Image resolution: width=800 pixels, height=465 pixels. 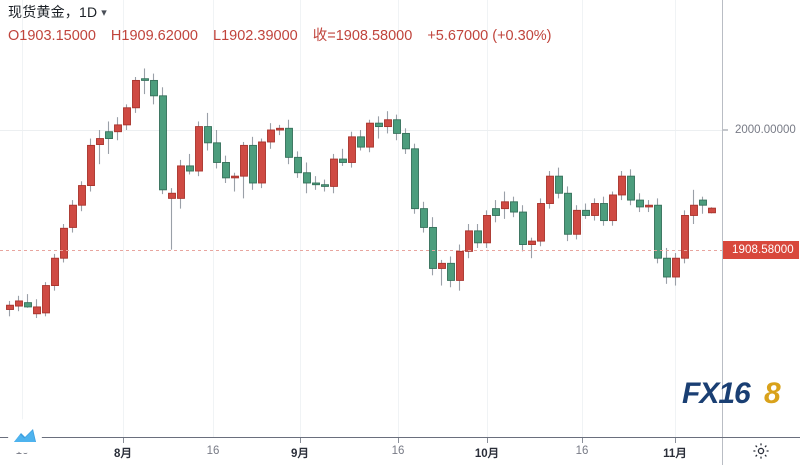 I want to click on tradingview-logo-icon, so click(x=25, y=436).